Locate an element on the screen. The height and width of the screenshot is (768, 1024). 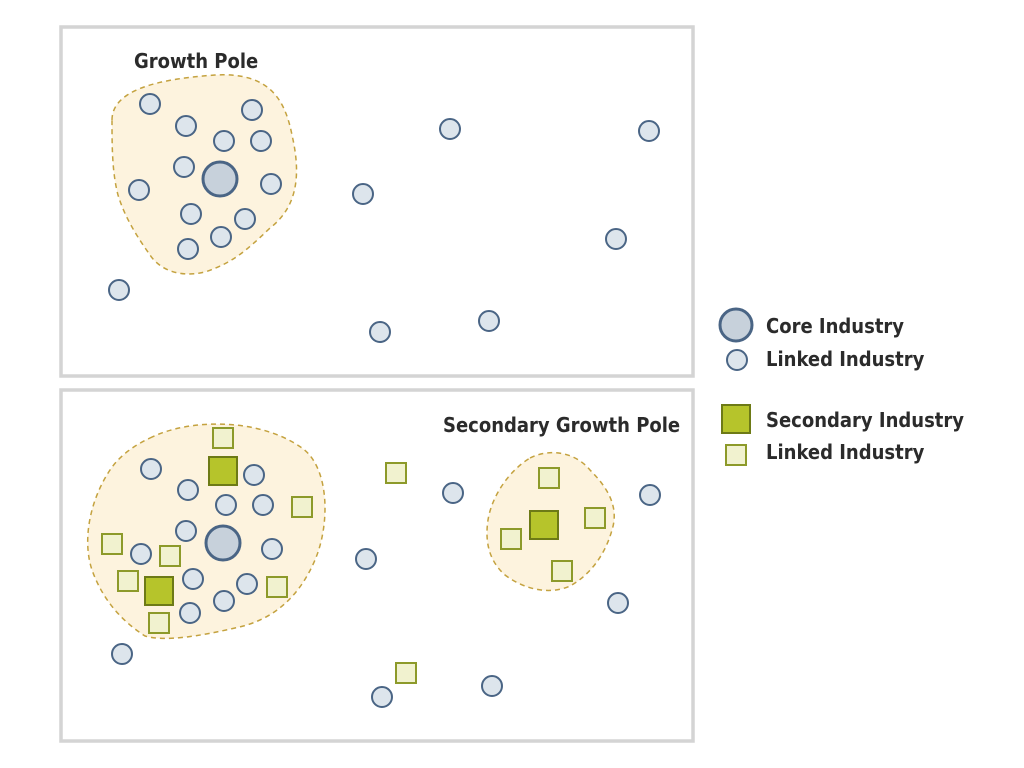
bottom-core-industry-node is located at coordinates (223, 543).